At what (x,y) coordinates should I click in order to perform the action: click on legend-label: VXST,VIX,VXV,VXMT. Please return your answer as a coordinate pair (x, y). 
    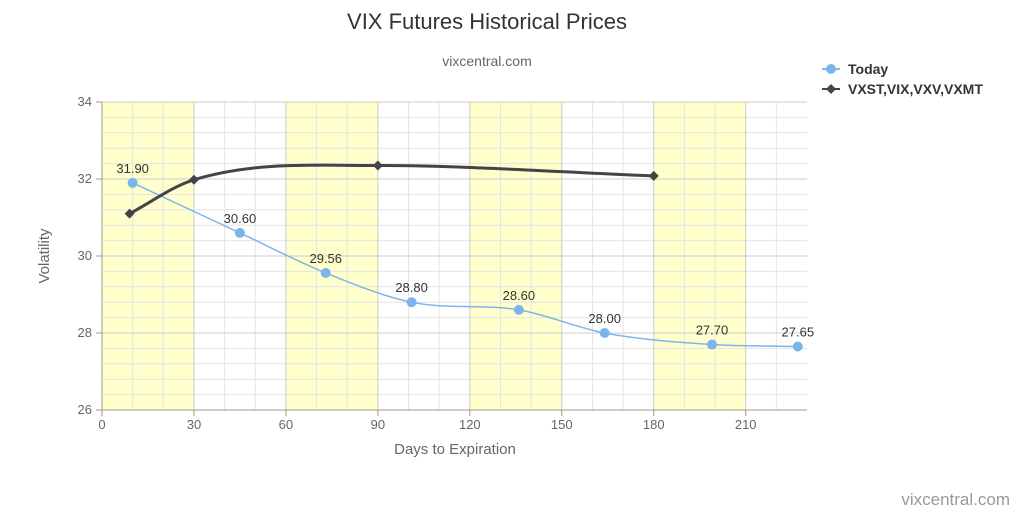
    Looking at the image, I should click on (915, 89).